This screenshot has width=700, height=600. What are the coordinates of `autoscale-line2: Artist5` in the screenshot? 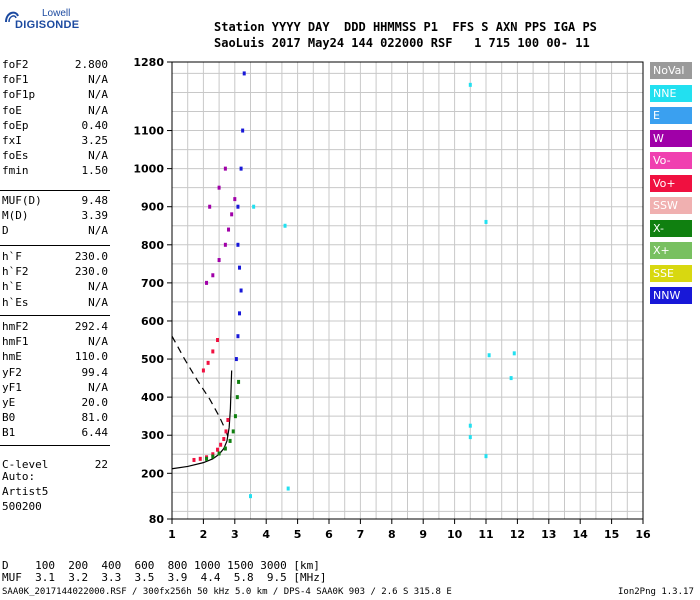 It's located at (25, 491).